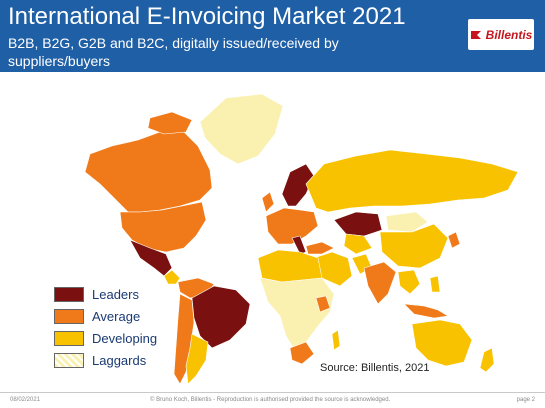 This screenshot has height=408, width=545. Describe the element at coordinates (148, 171) in the screenshot. I see `map-canada` at that location.